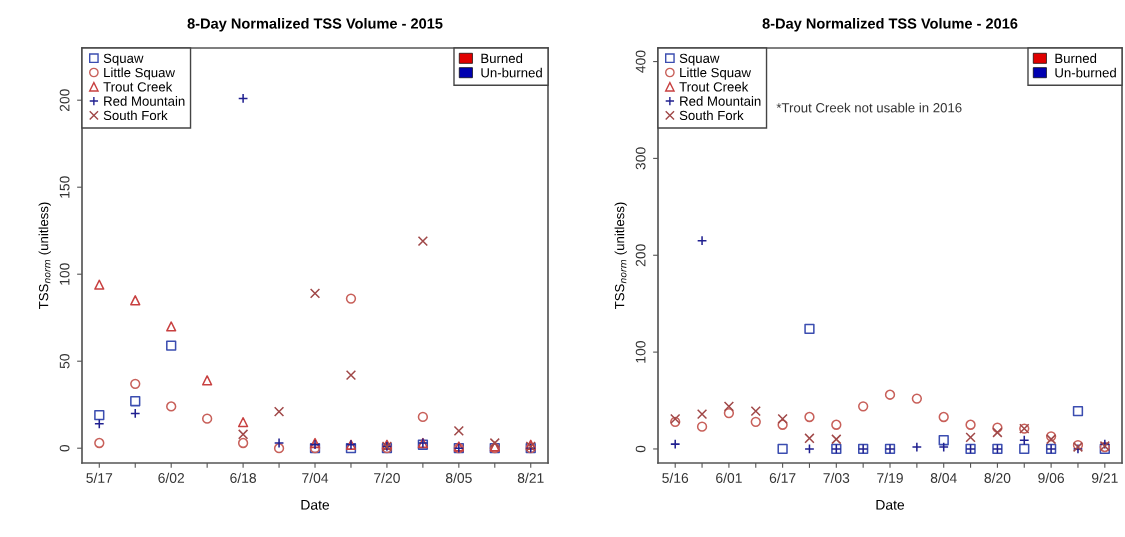 Image resolution: width=1125 pixels, height=537 pixels. I want to click on x-tick-label: 7/03, so click(836, 477).